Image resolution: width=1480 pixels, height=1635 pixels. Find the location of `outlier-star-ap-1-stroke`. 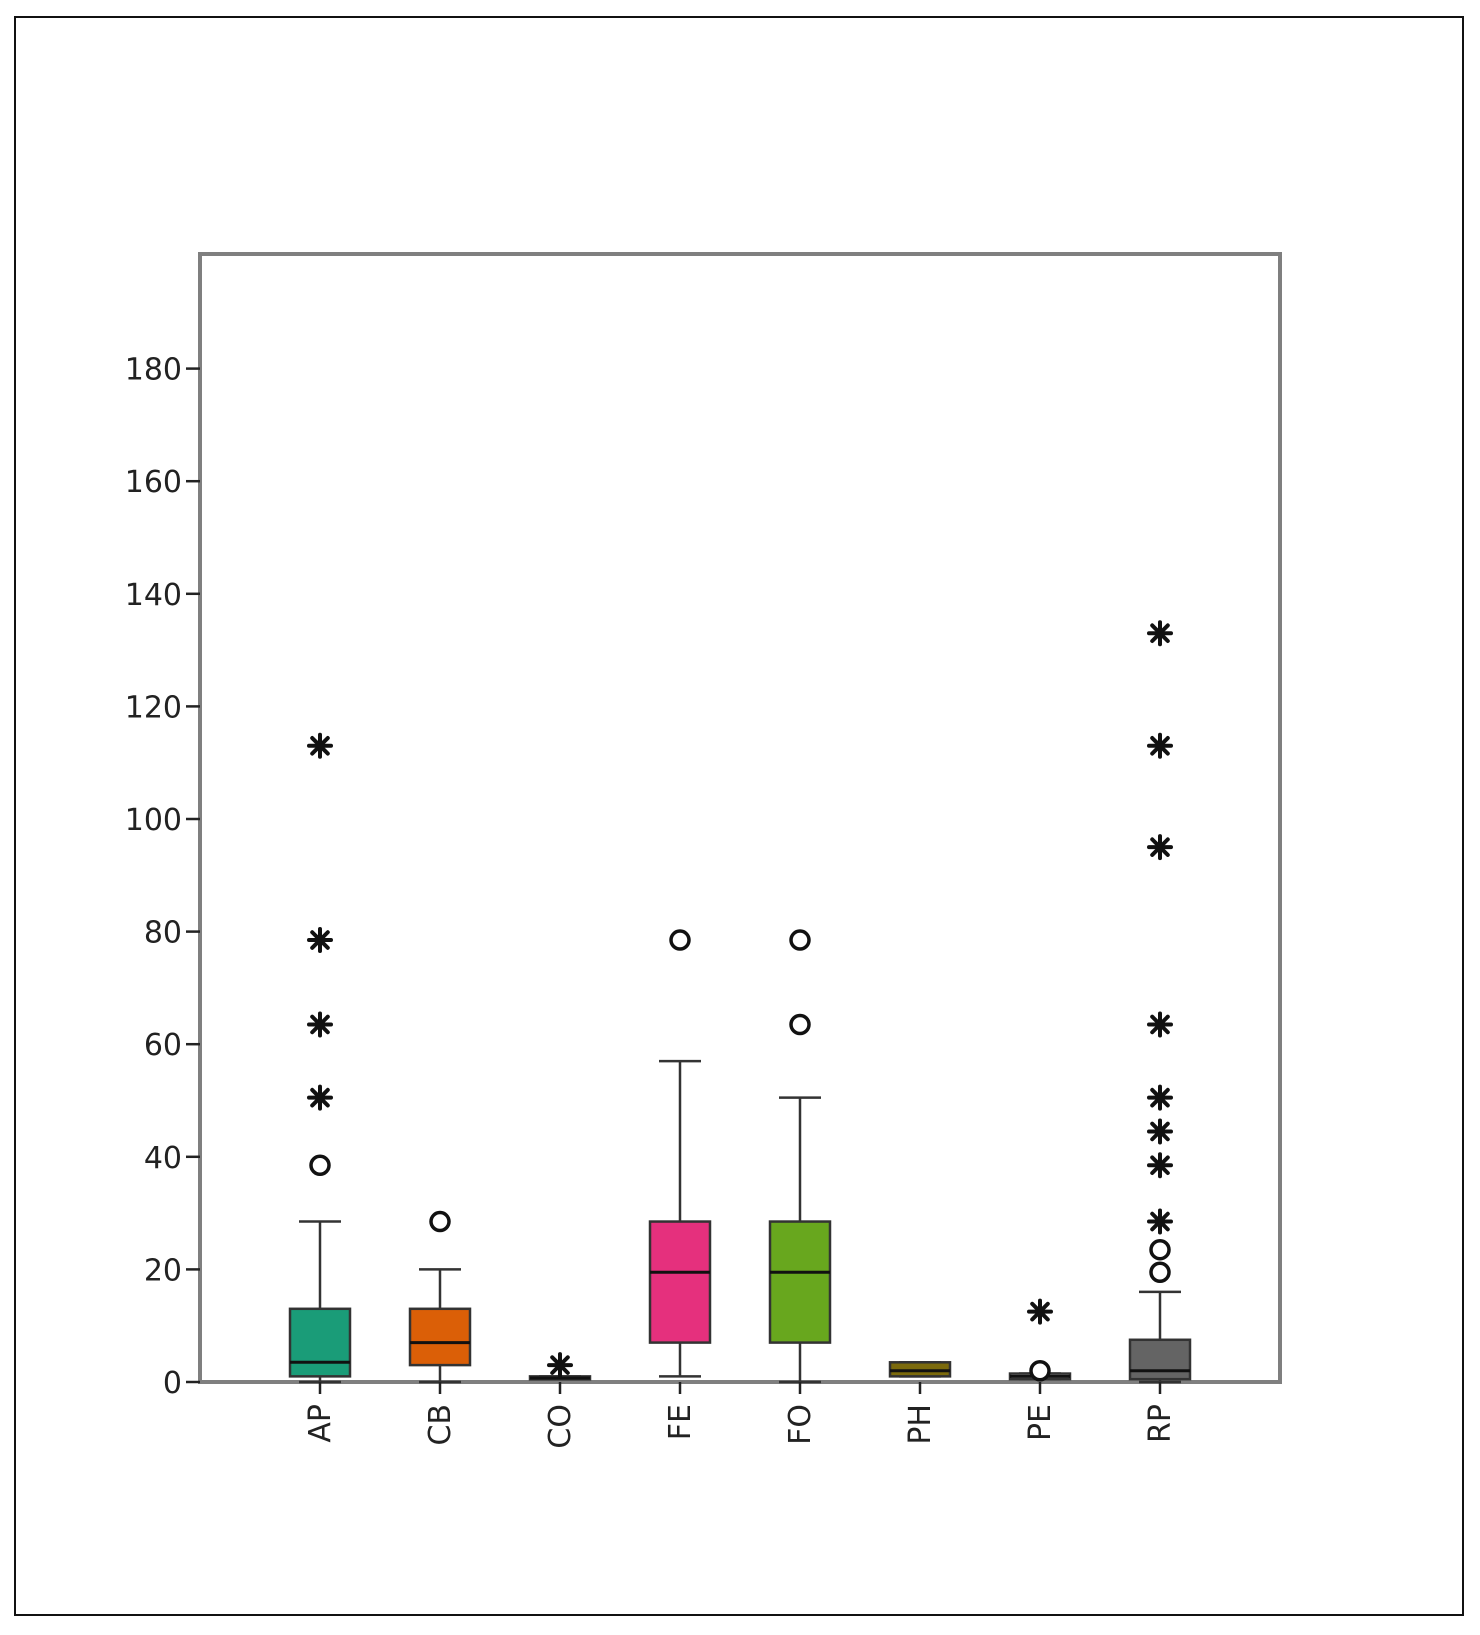

outlier-star-ap-1-stroke is located at coordinates (320, 1024).